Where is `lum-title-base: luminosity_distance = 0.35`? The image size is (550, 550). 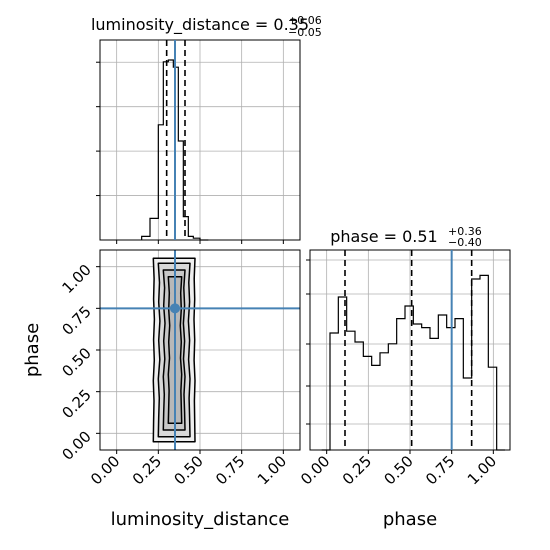
lum-title-base: luminosity_distance = 0.35 is located at coordinates (200, 25).